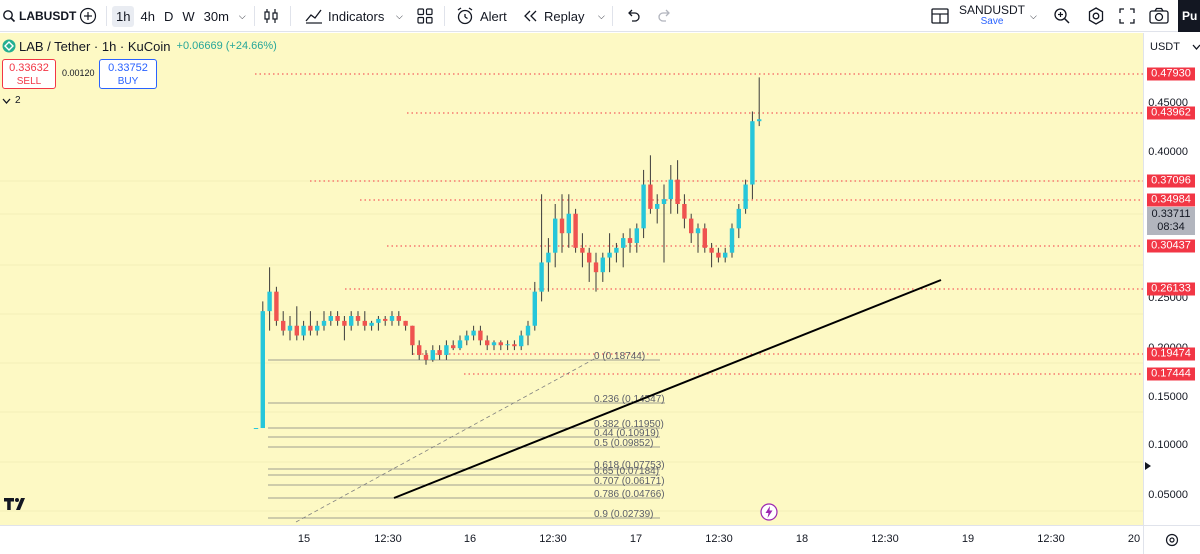 The width and height of the screenshot is (1200, 554). I want to click on indicators-dropdown: ⌵, so click(397, 16).